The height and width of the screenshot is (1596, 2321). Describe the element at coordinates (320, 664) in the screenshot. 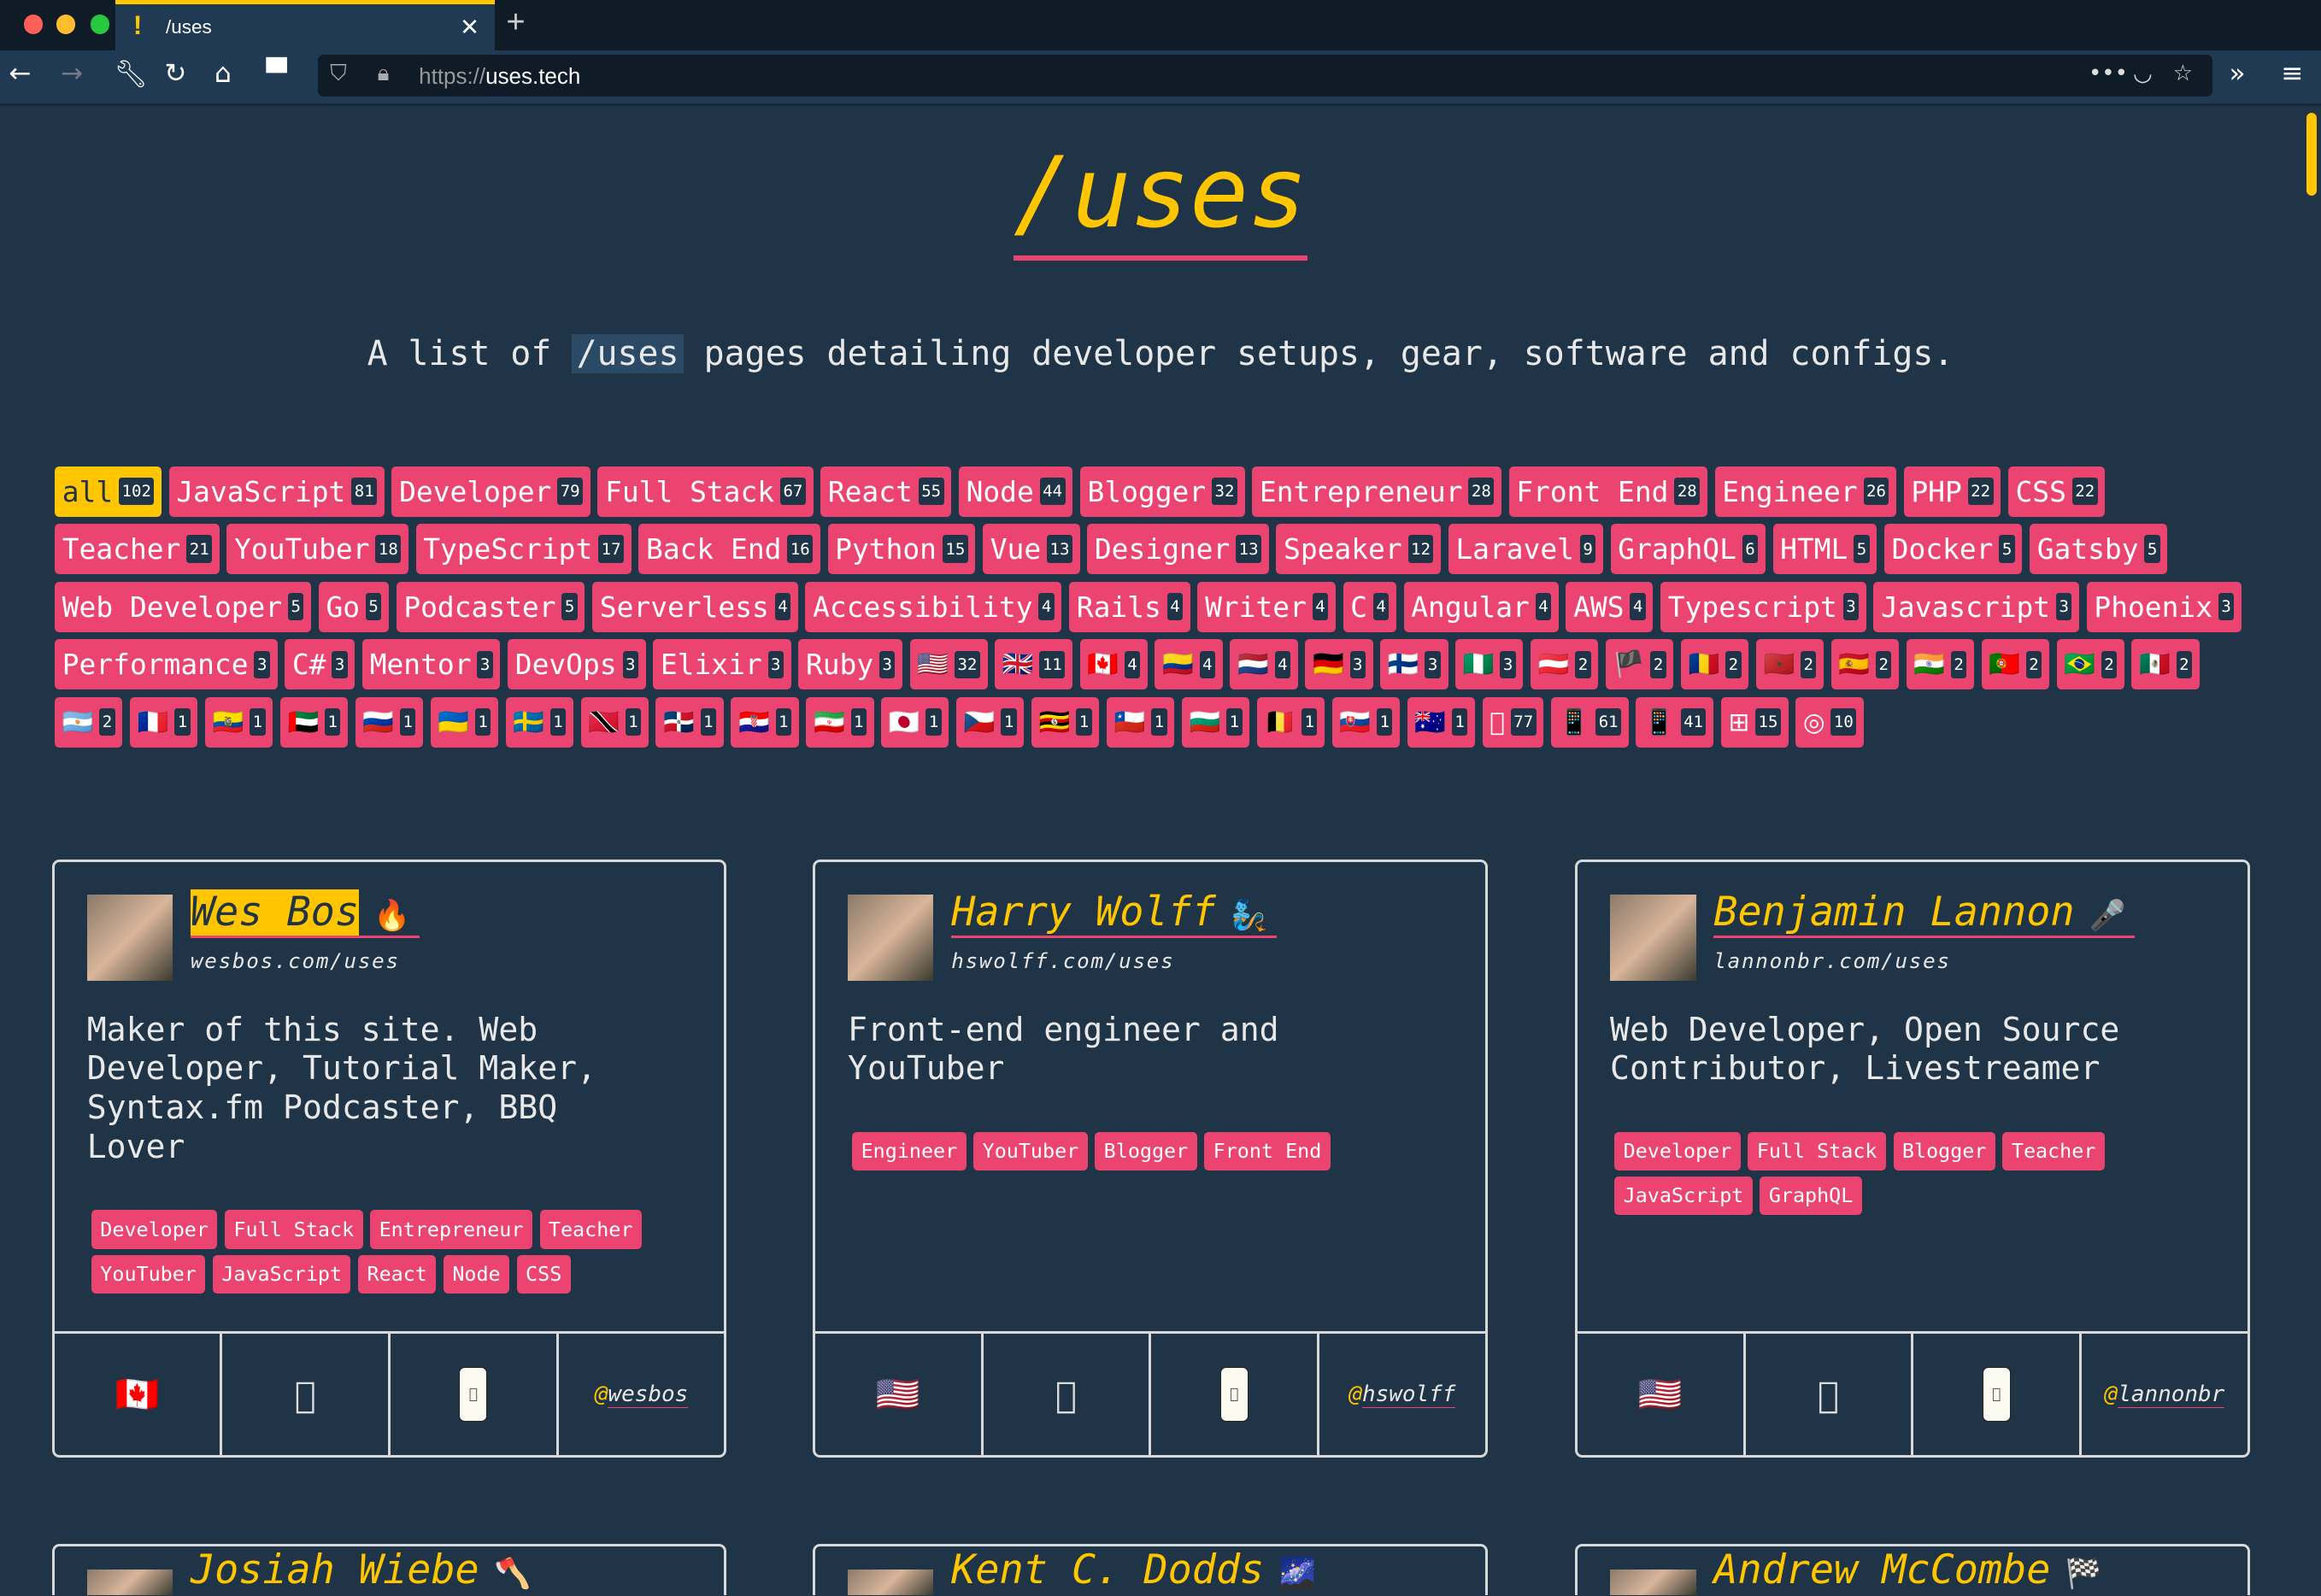

I see `filter-tag: C# 3` at that location.